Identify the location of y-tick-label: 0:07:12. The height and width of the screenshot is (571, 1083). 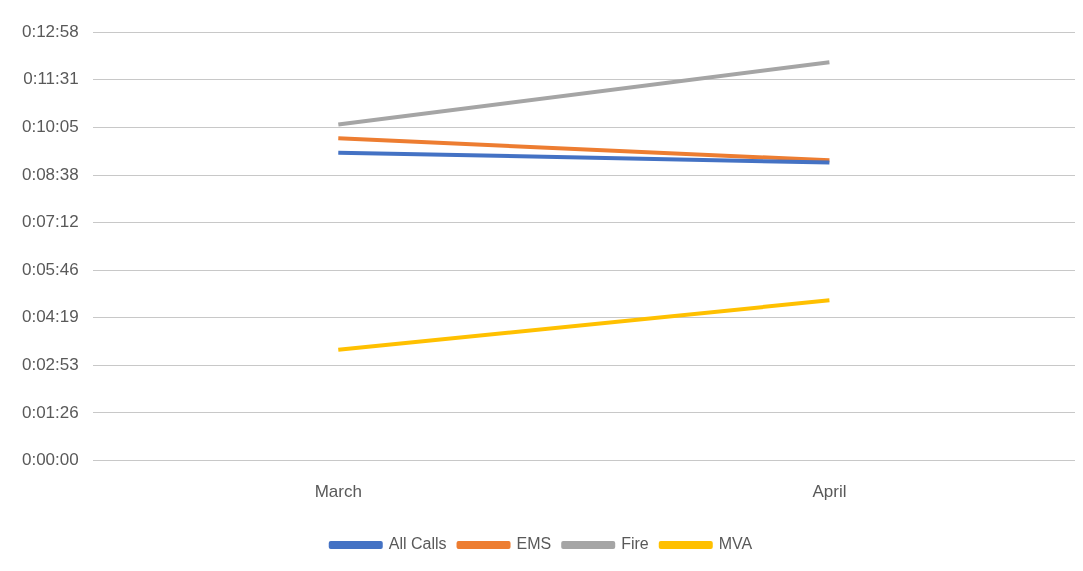
(50, 222).